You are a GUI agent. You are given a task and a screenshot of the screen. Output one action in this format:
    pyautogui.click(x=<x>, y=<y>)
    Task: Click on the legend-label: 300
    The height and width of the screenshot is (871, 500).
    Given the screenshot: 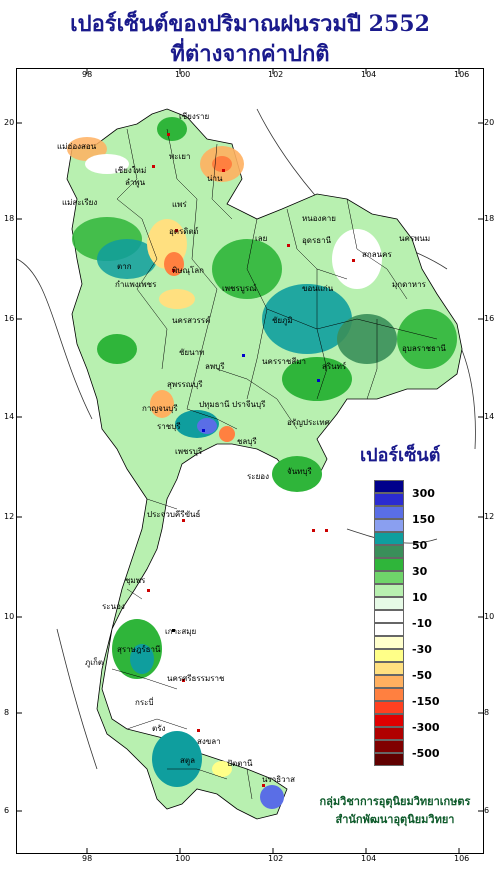 What is the action you would take?
    pyautogui.click(x=423, y=493)
    